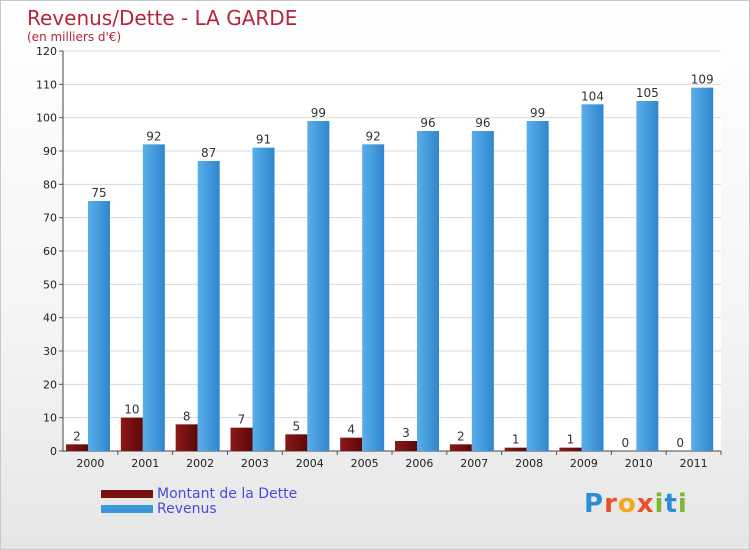  Describe the element at coordinates (90, 463) in the screenshot. I see `x-tick-label: 2000` at that location.